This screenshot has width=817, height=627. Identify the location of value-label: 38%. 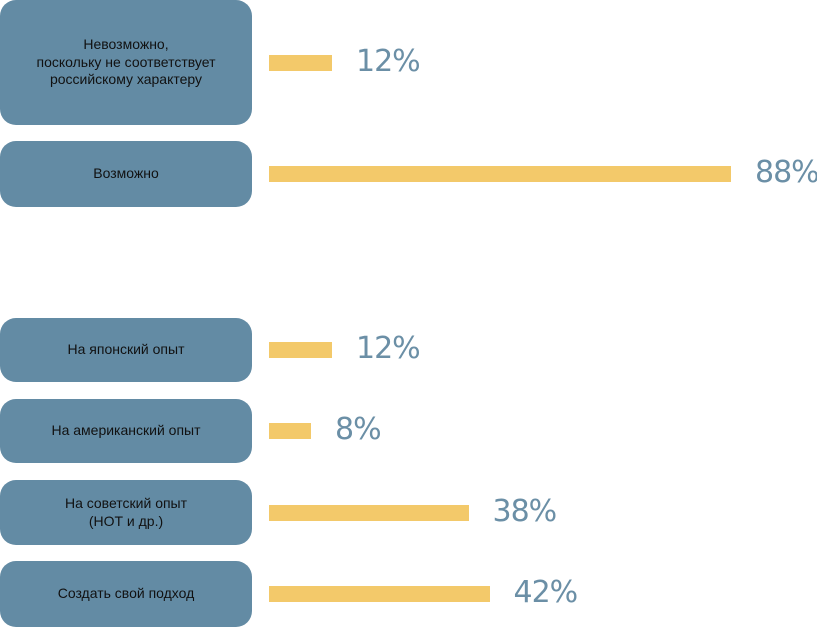
(525, 511).